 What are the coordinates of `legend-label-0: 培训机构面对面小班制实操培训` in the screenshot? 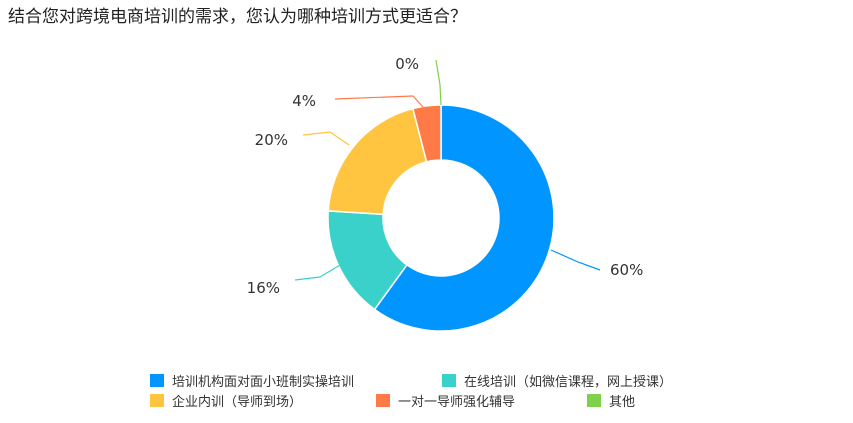 It's located at (263, 382).